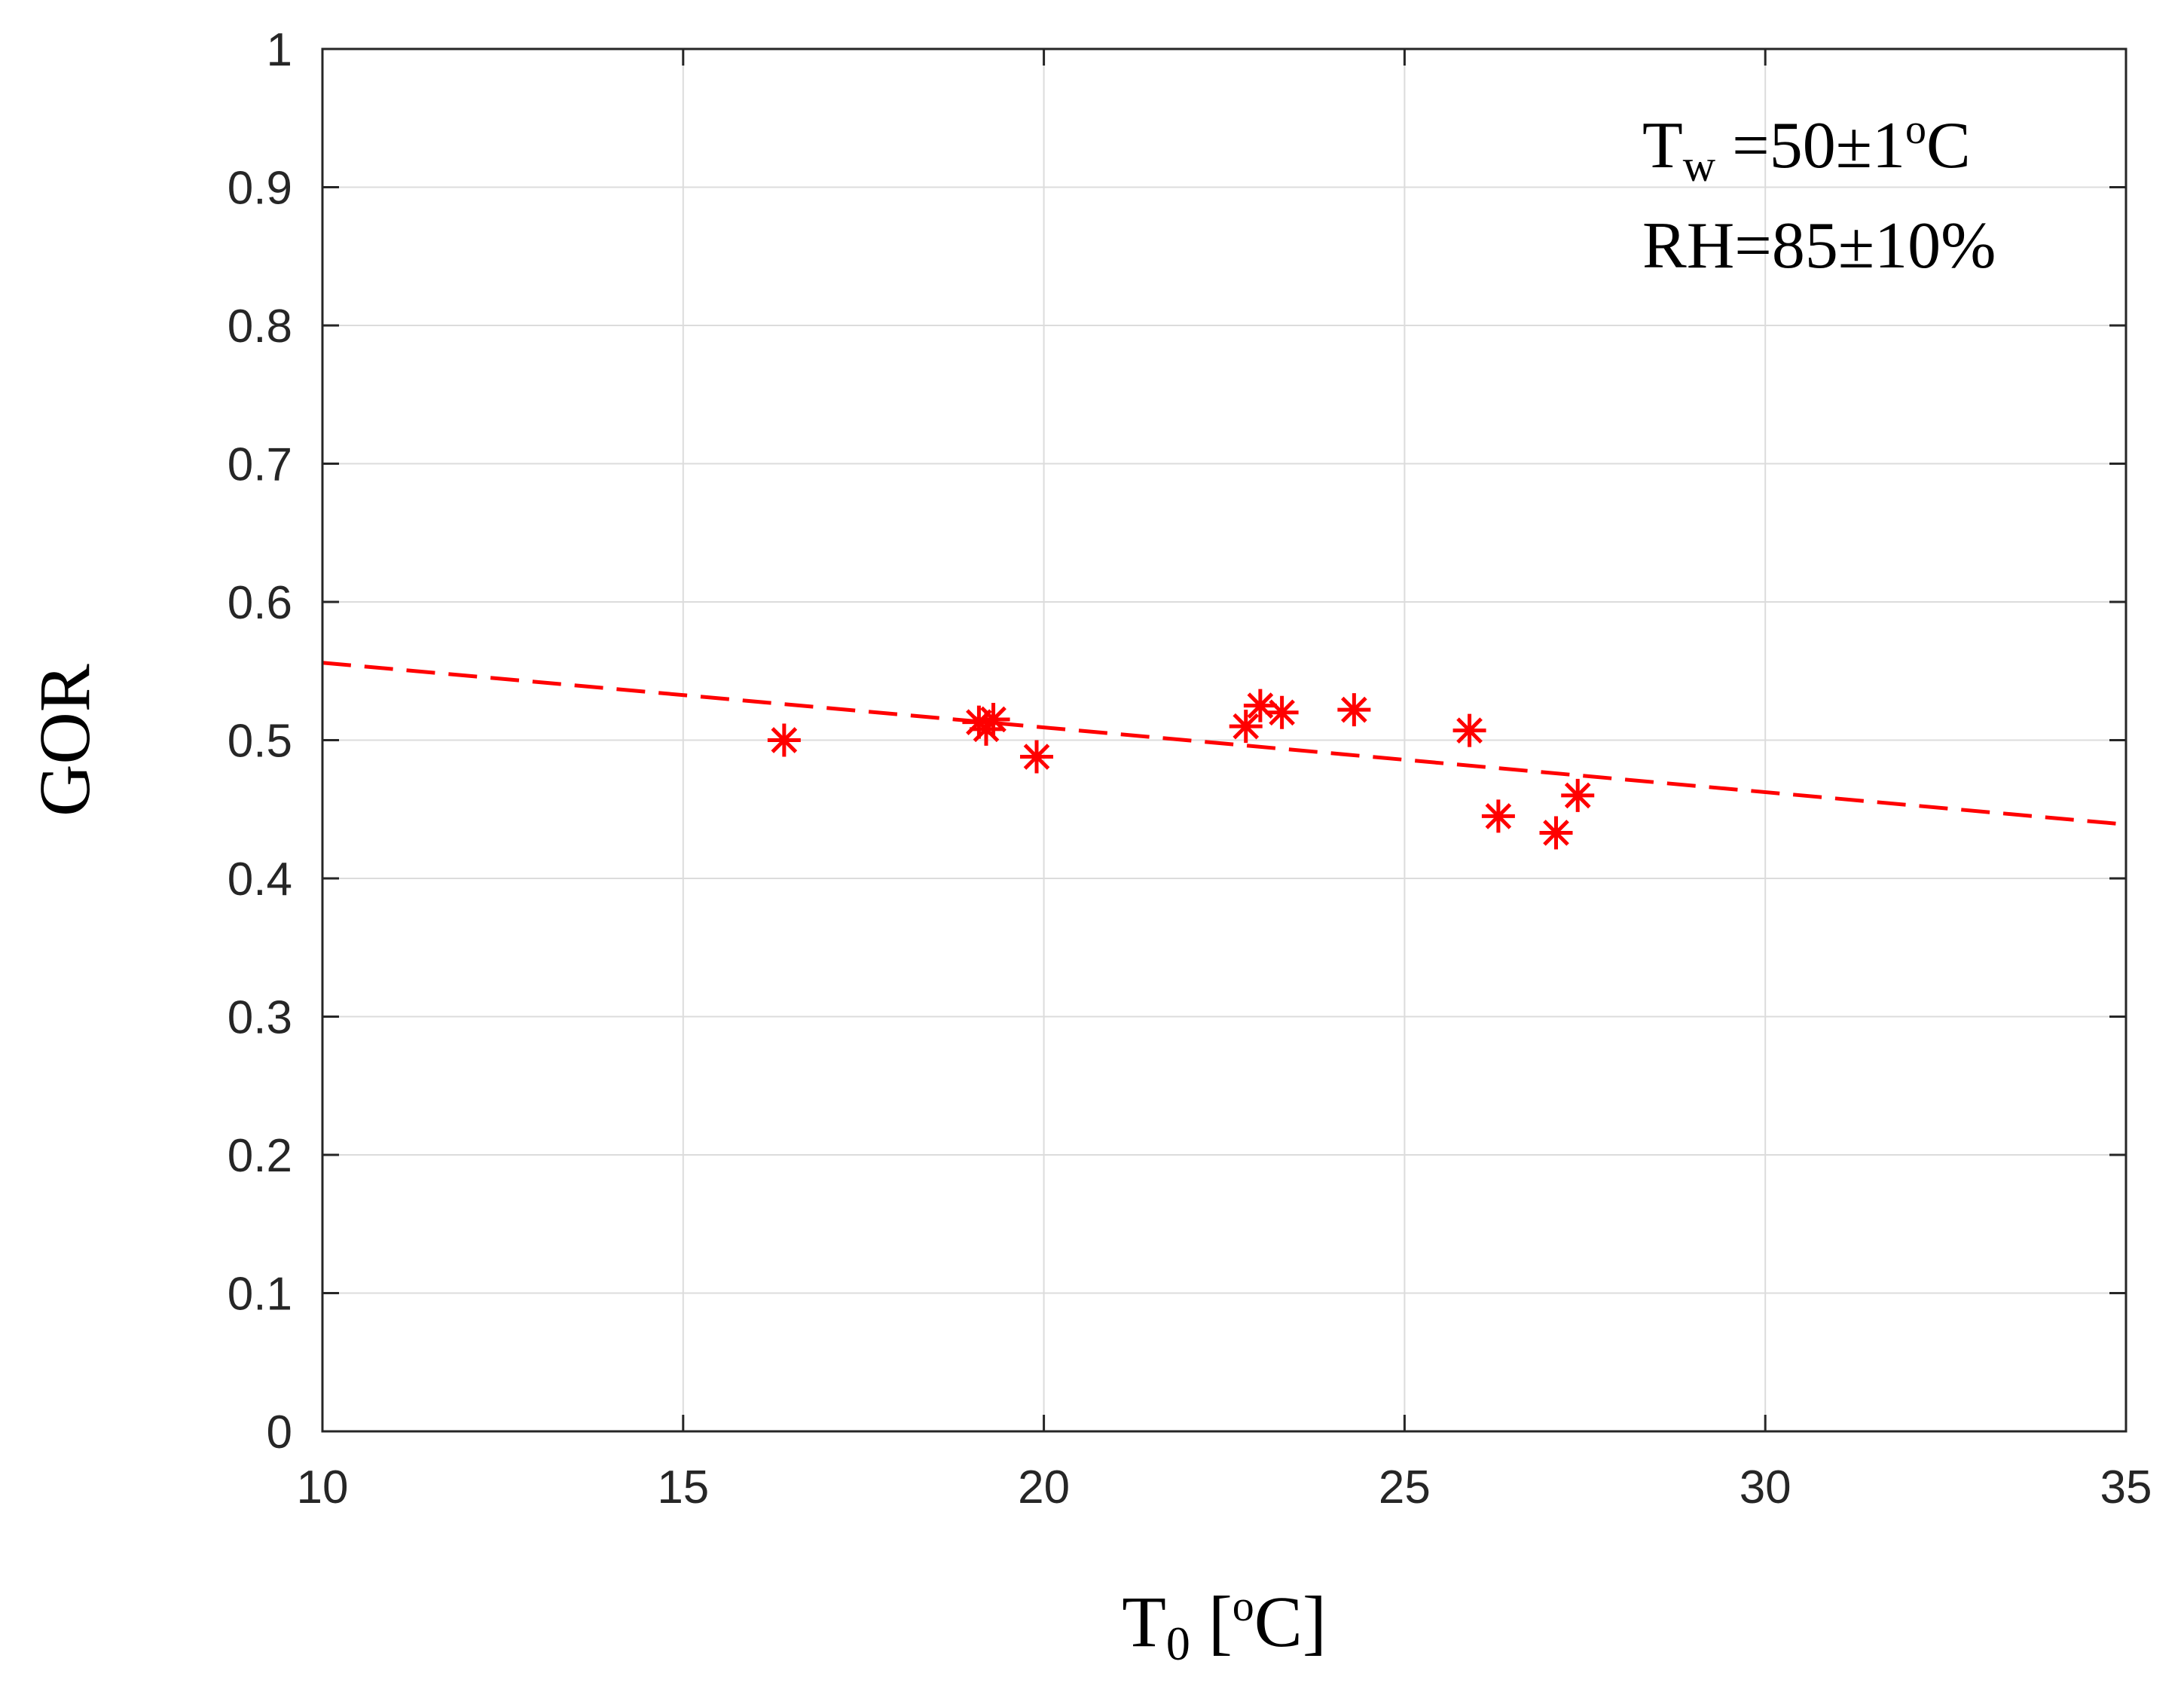 The image size is (2184, 1692). What do you see at coordinates (1948, 145) in the screenshot?
I see `annotation-temp-unit: C` at bounding box center [1948, 145].